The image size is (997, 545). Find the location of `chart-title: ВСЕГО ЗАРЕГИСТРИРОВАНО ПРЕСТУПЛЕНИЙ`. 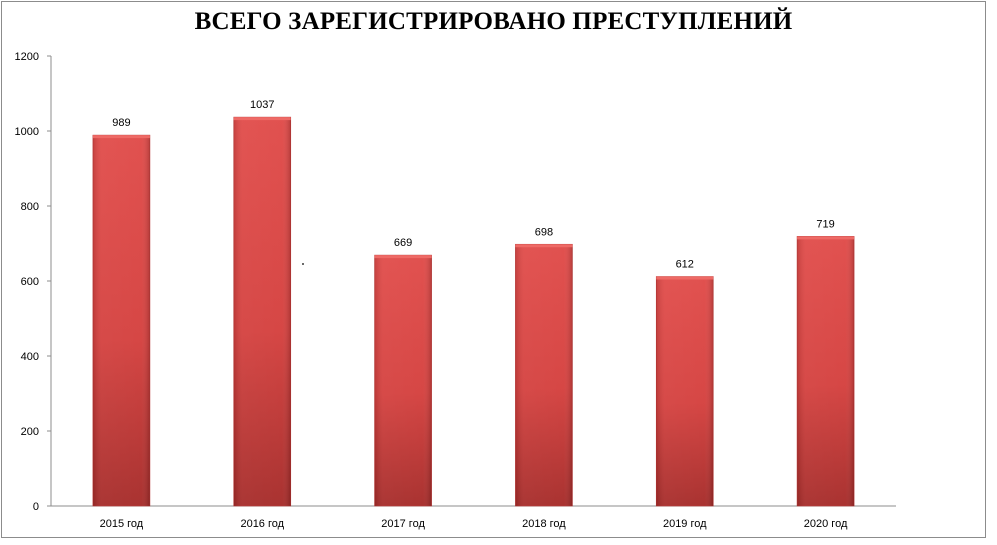

chart-title: ВСЕГО ЗАРЕГИСТРИРОВАНО ПРЕСТУПЛЕНИЙ is located at coordinates (493, 21).